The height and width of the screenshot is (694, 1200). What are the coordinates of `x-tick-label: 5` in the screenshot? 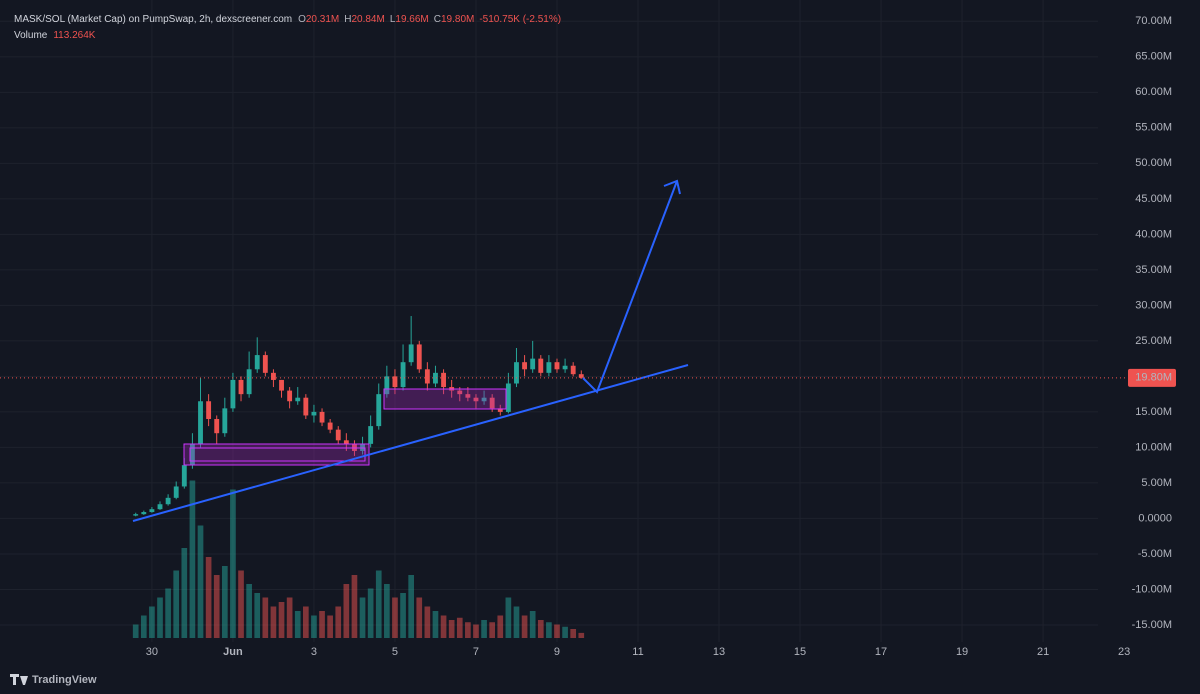 It's located at (395, 652).